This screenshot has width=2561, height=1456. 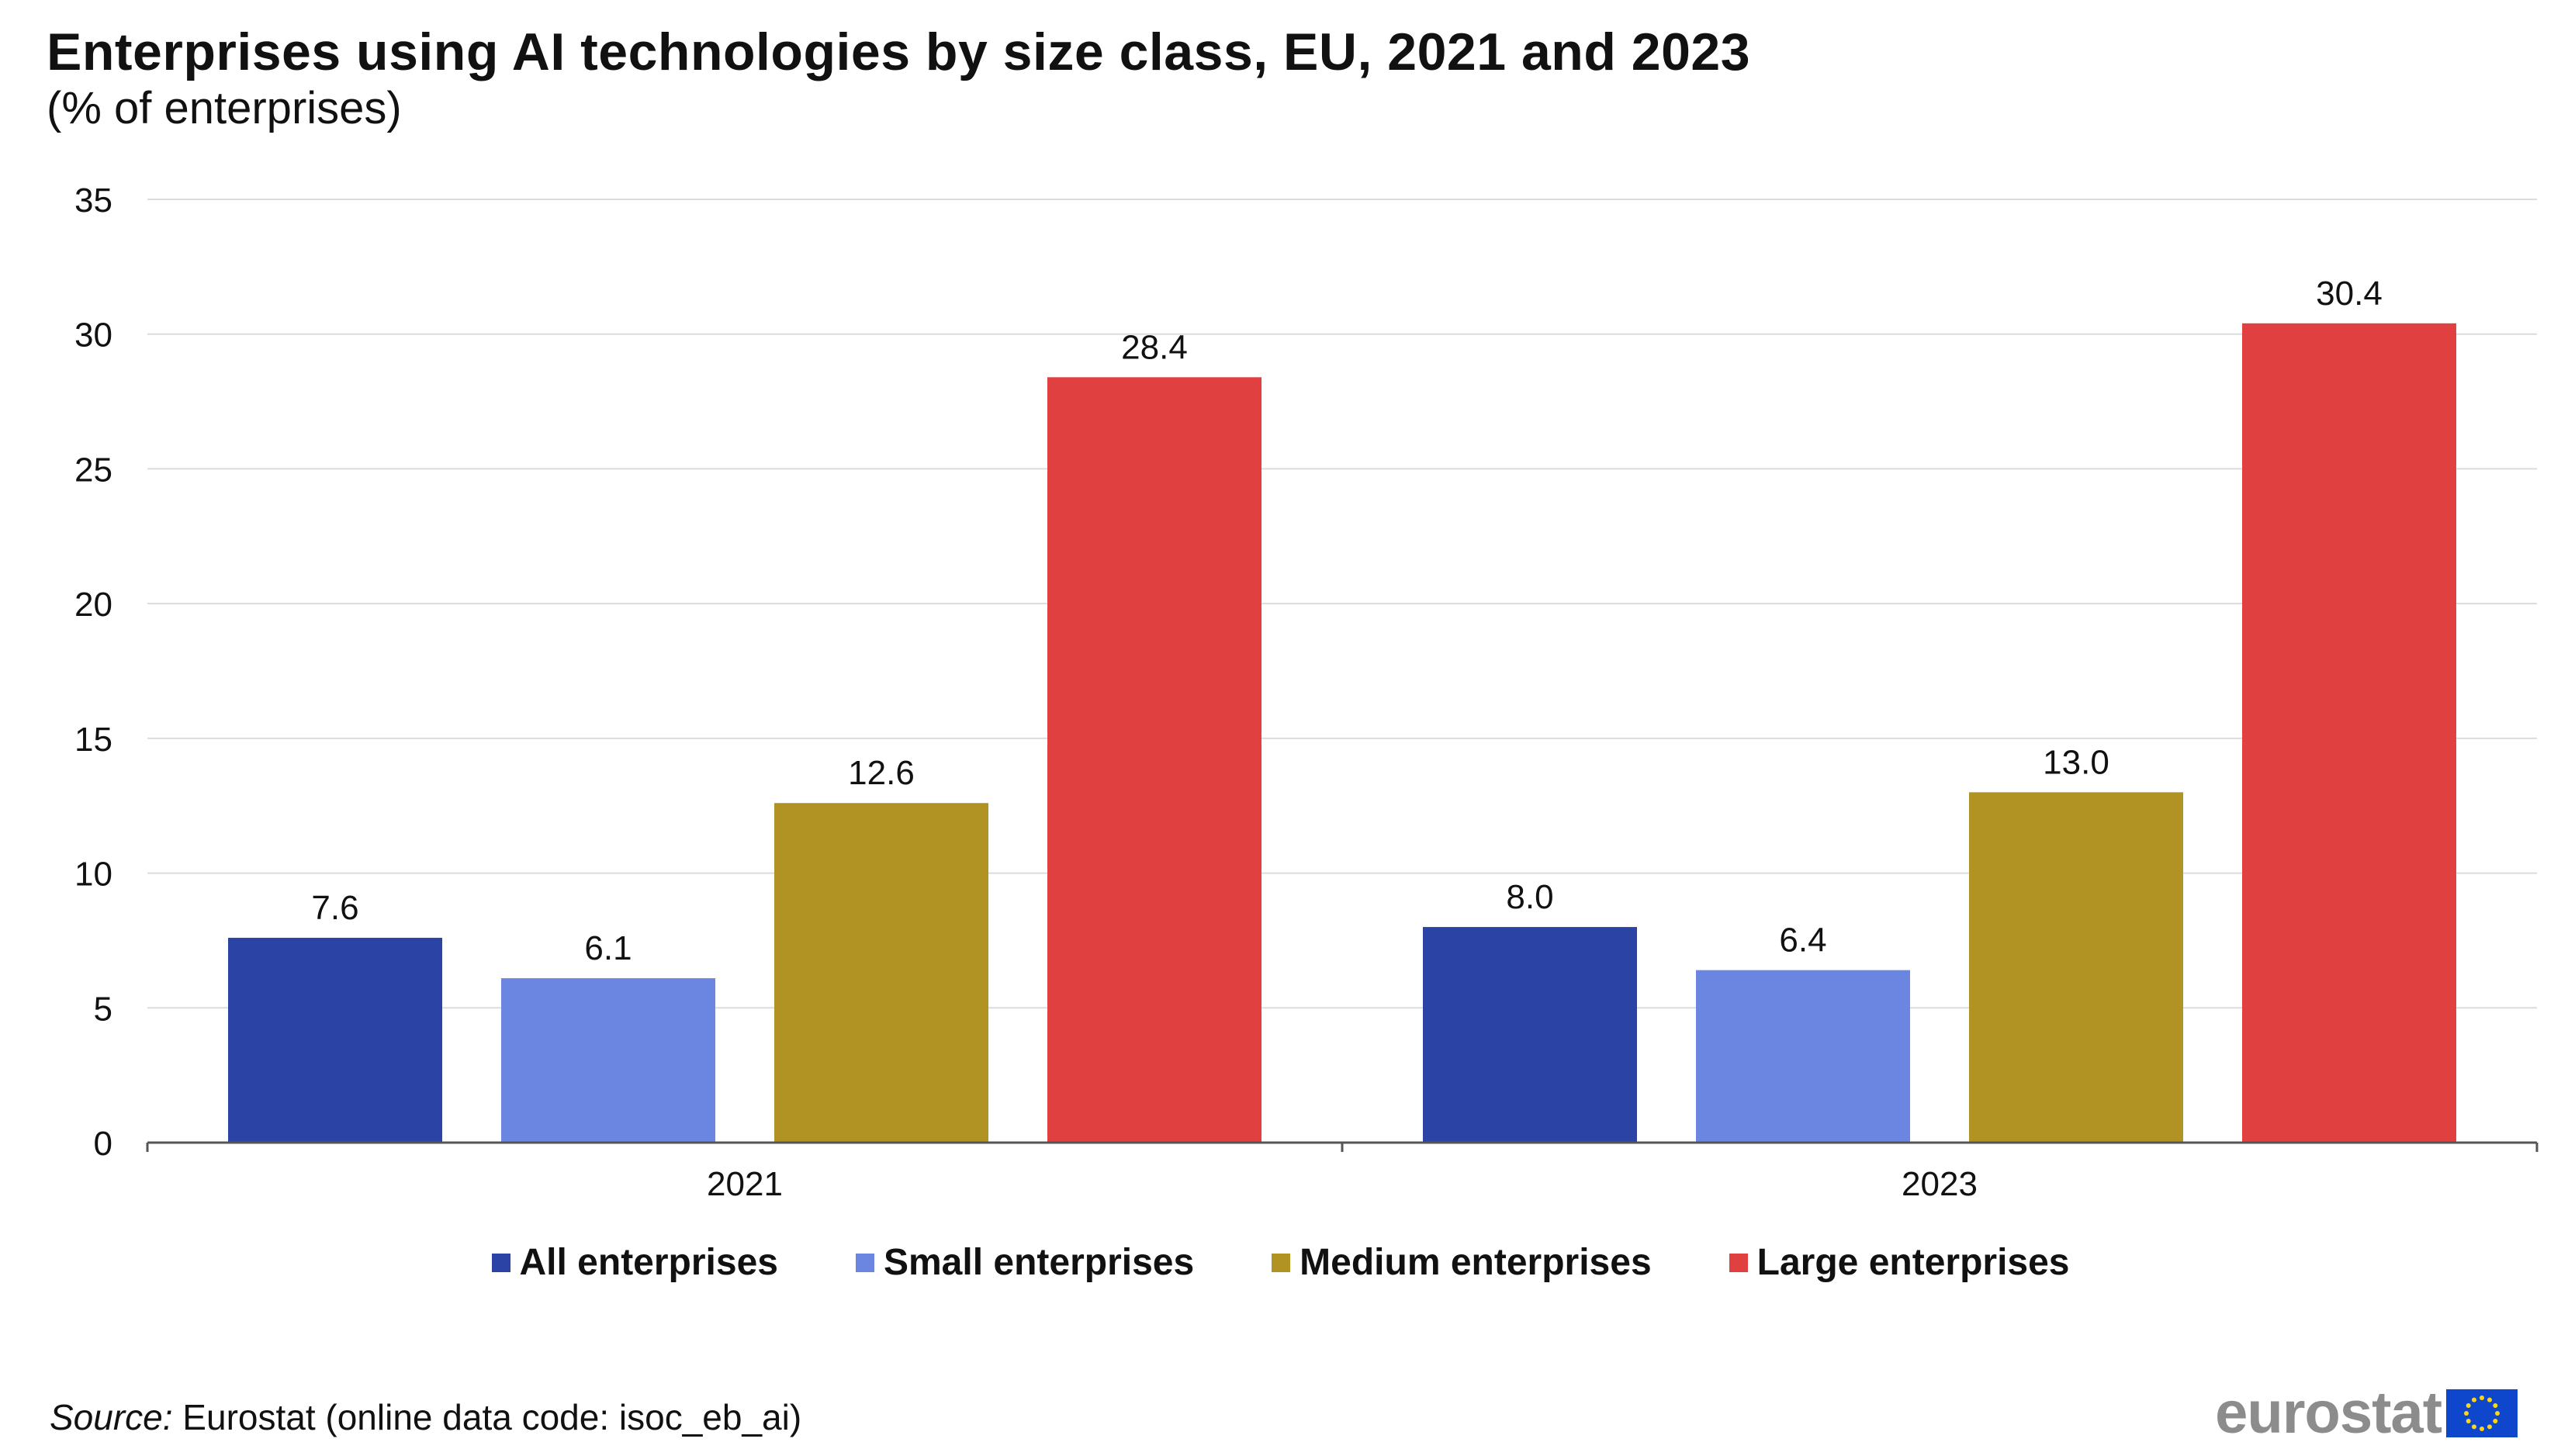 I want to click on legend-item: Medium enterprises, so click(x=1462, y=1262).